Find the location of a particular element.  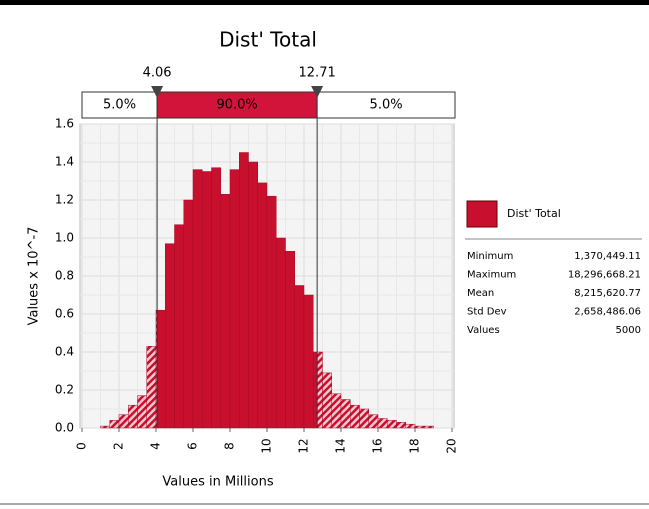

stat-value: 1,370,449.11 is located at coordinates (607, 256).